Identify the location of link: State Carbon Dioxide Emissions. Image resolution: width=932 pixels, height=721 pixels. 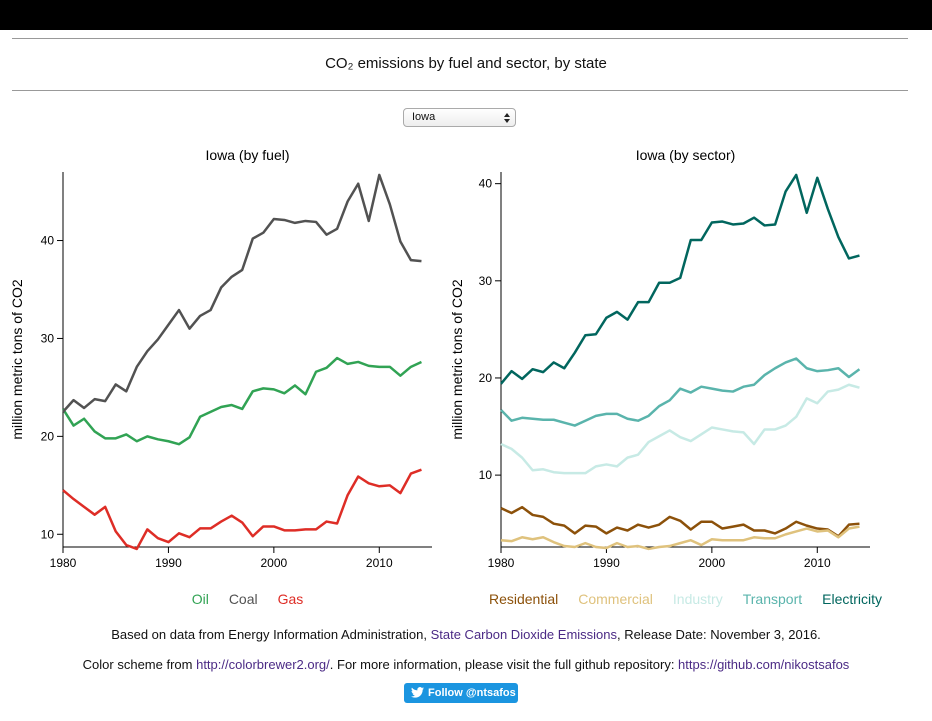
(524, 634).